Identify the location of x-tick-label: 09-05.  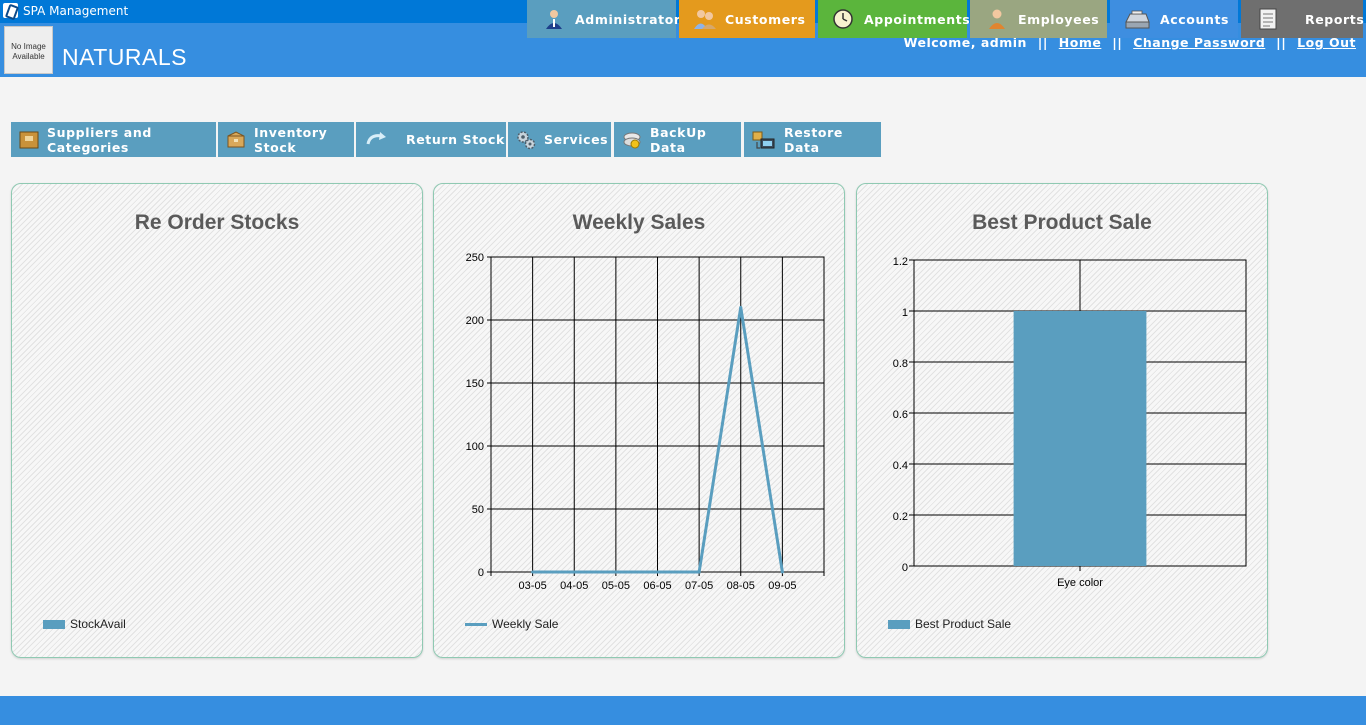
(782, 586).